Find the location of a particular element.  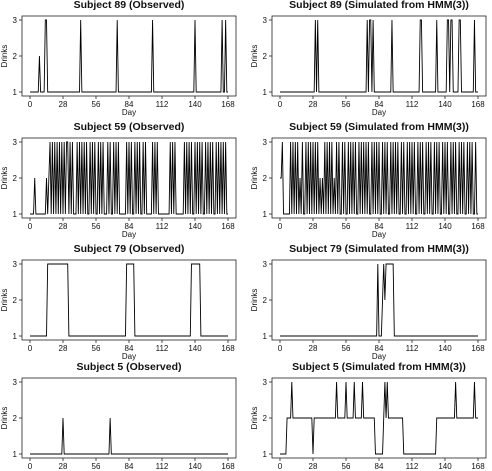

panel-title: Subject 79 (Simulated from HMM(3)) is located at coordinates (379, 249).